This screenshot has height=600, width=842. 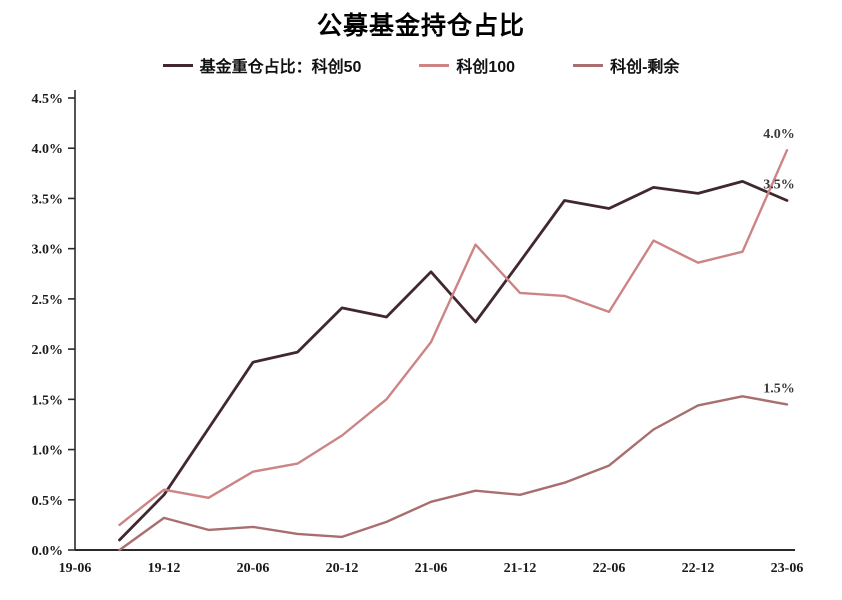 I want to click on y-tick-label: 4.5%, so click(x=48, y=99).